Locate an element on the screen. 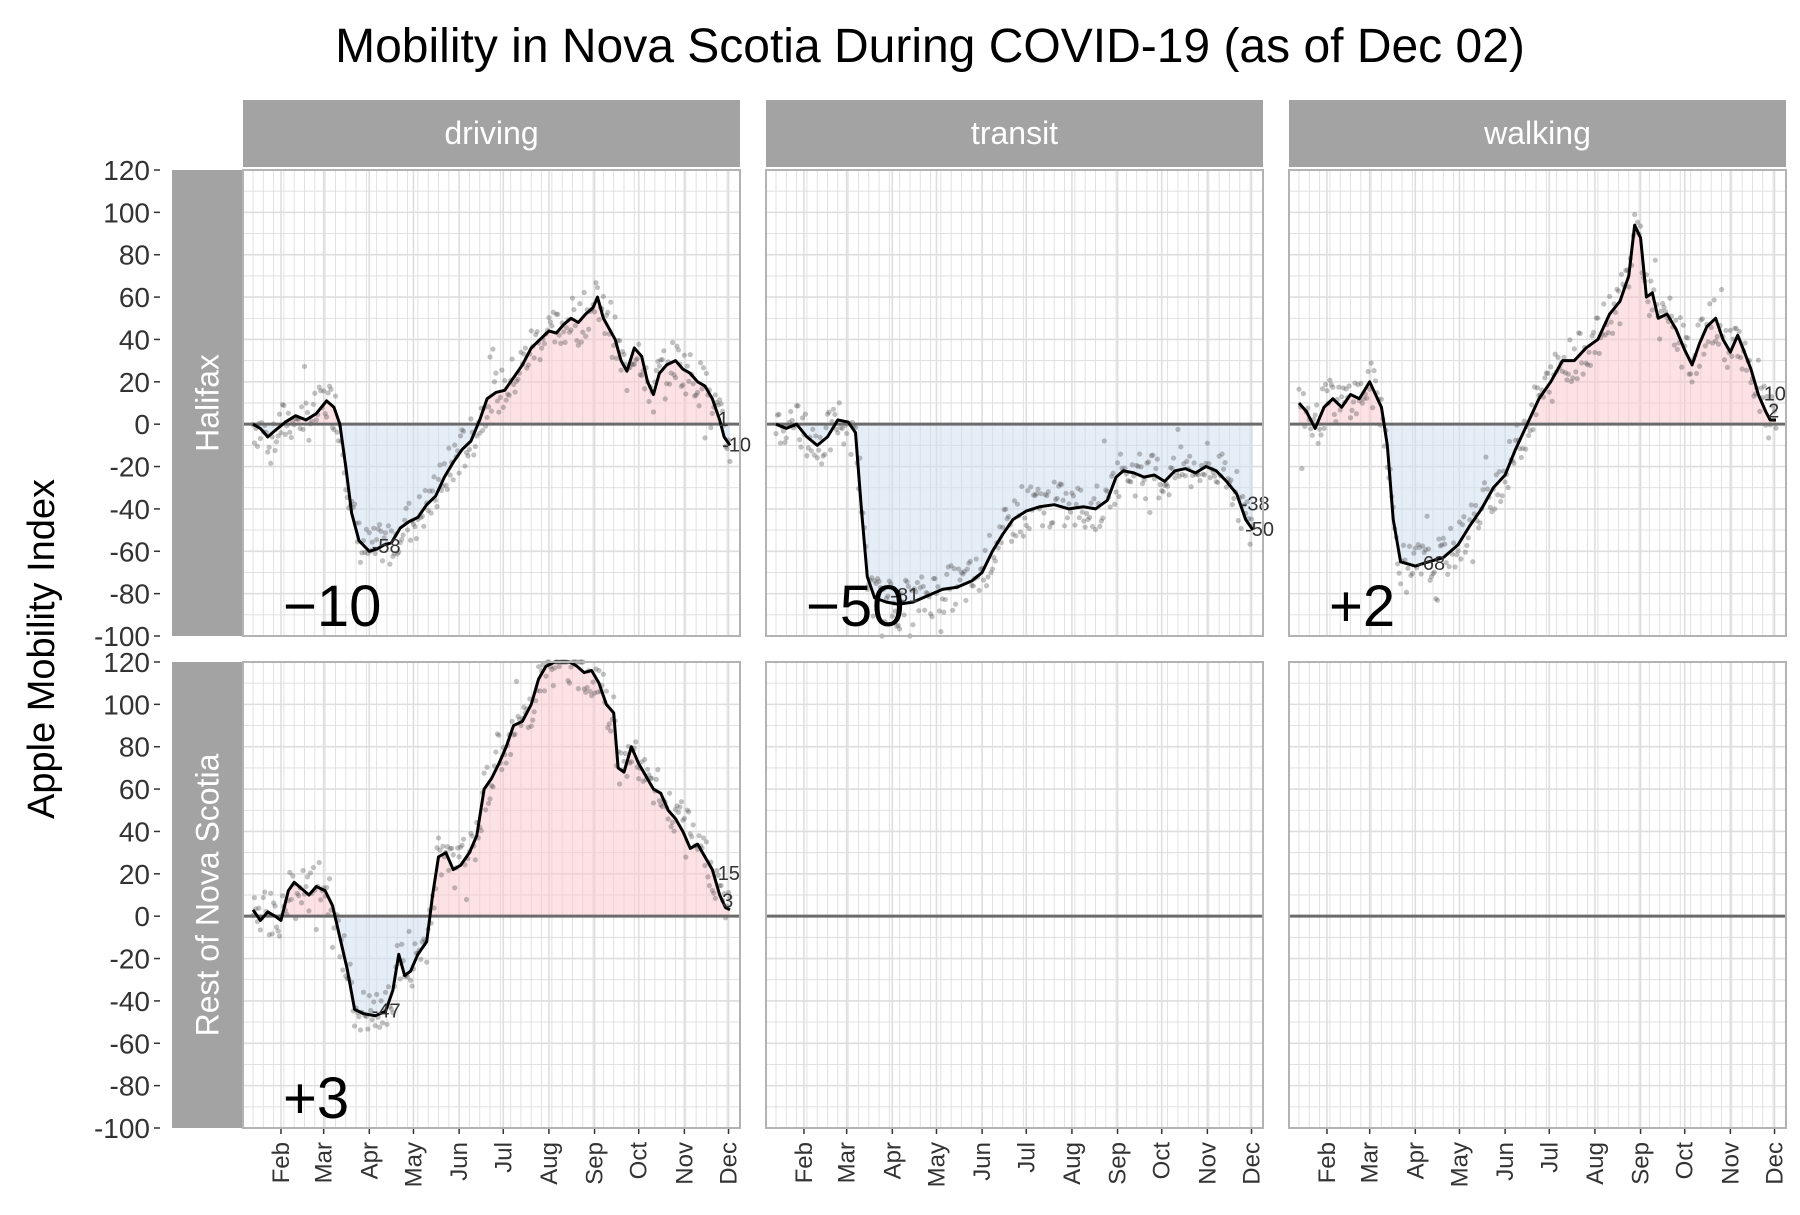 This screenshot has height=1215, width=1800. data-label: -10 is located at coordinates (736, 445).